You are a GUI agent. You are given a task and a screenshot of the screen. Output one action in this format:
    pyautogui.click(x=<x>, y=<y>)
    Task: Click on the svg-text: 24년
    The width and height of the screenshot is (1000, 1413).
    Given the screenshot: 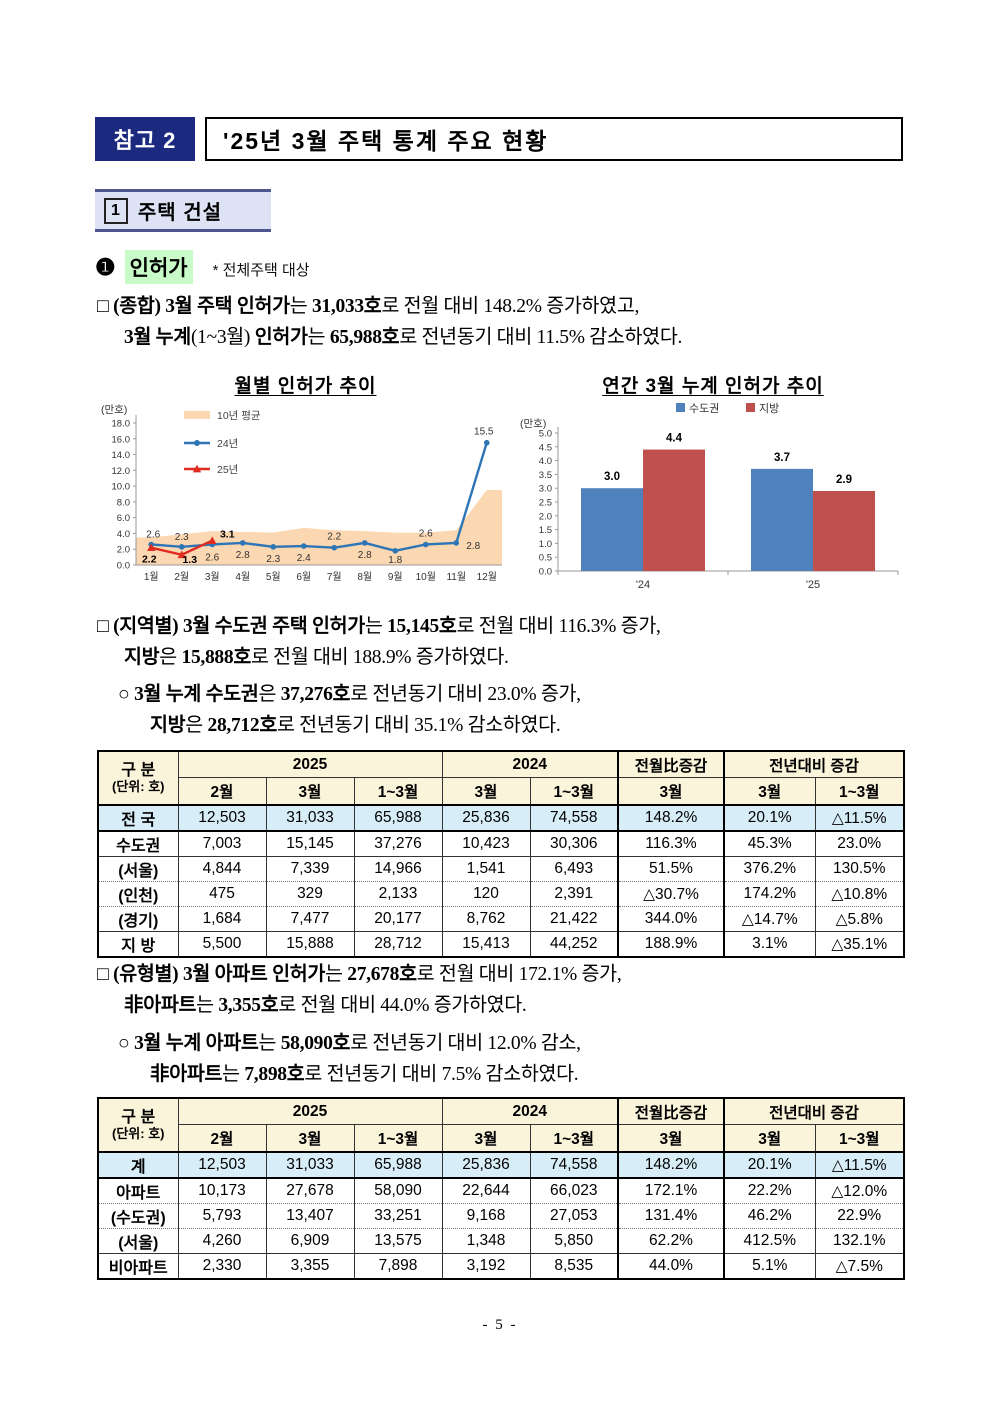 What is the action you would take?
    pyautogui.click(x=227, y=444)
    